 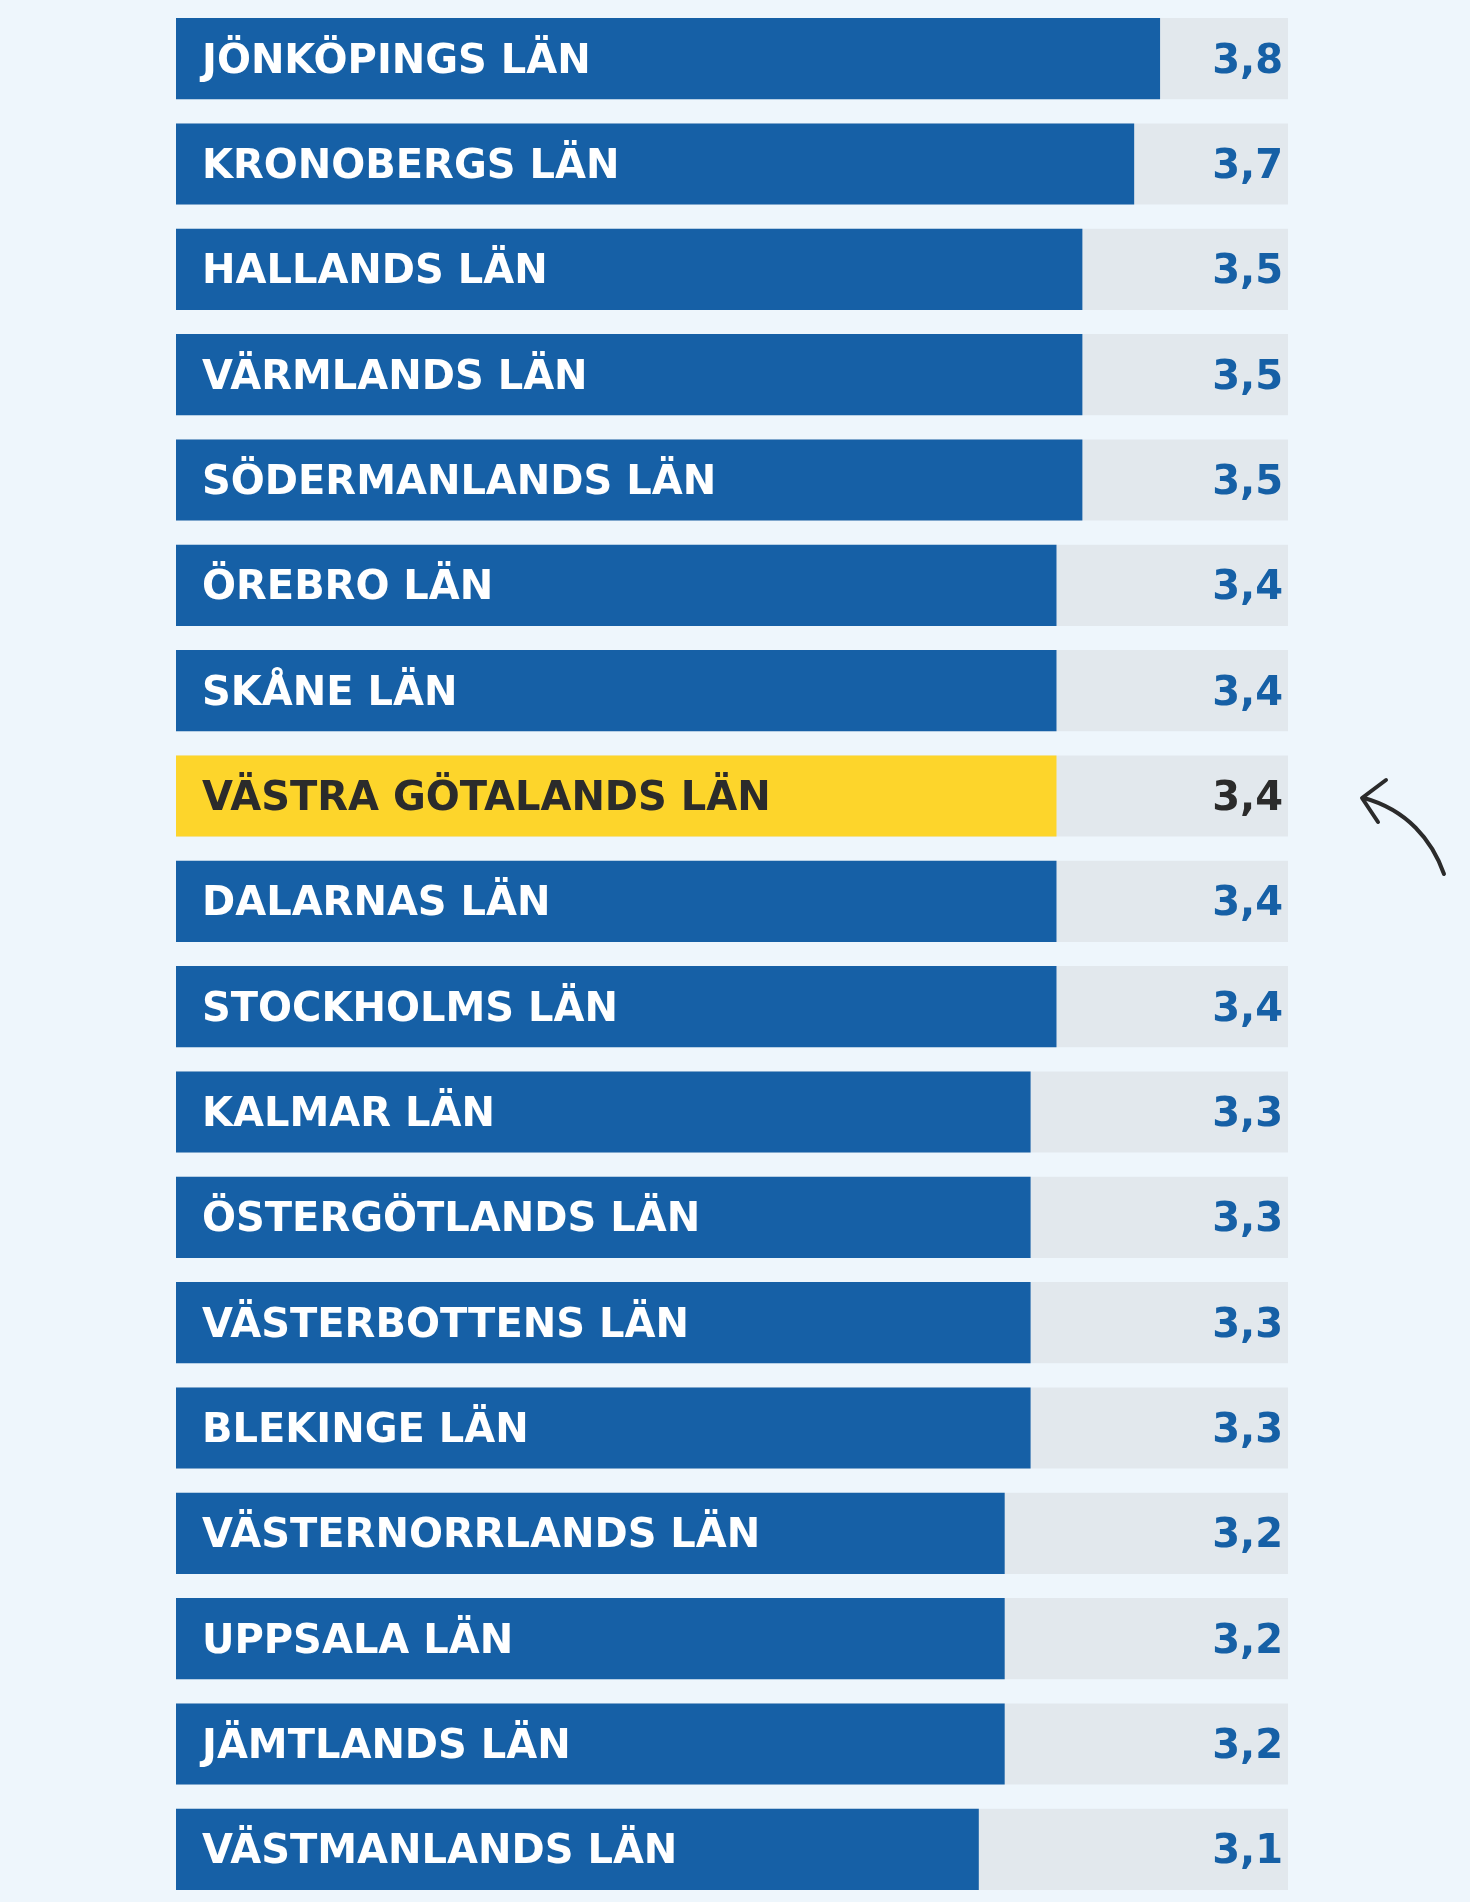 What do you see at coordinates (348, 1111) in the screenshot?
I see `y-tick-label: KALMAR LÄN` at bounding box center [348, 1111].